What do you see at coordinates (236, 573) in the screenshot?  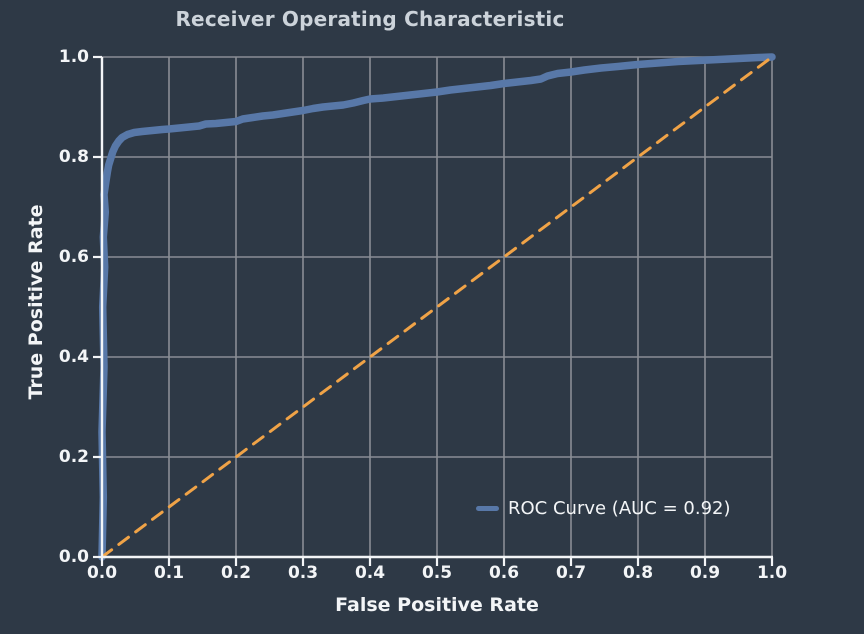 I see `x-tick-label: 0.2` at bounding box center [236, 573].